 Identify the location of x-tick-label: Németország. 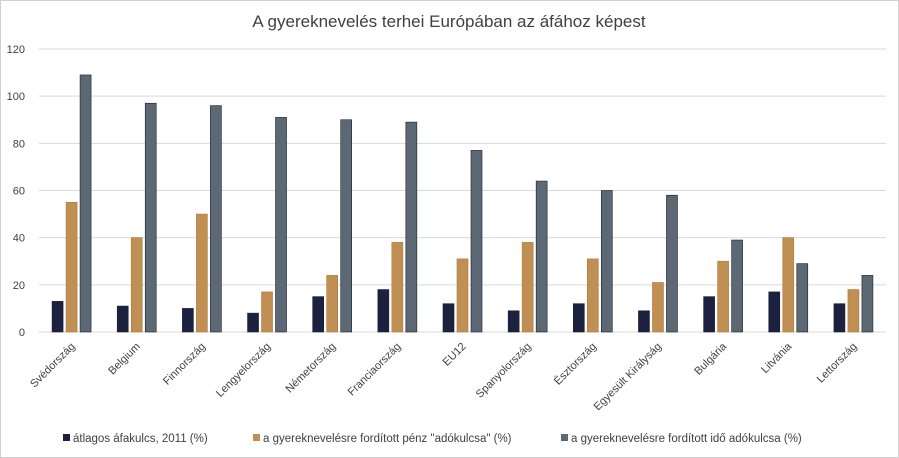
(311, 368).